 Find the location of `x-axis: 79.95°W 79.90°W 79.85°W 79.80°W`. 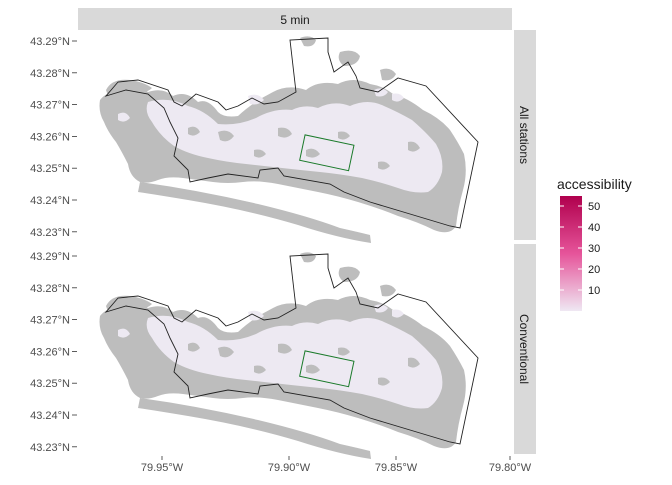

x-axis: 79.95°W 79.90°W 79.85°W 79.80°W is located at coordinates (336, 465).